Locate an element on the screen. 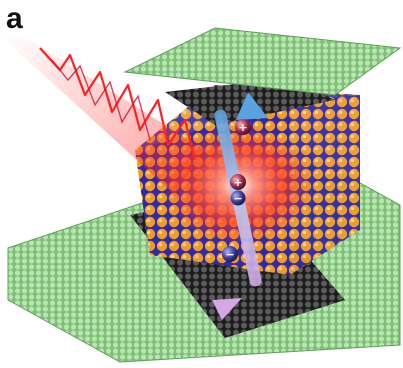 Image resolution: width=403 pixels, height=368 pixels. exciton-hole: + is located at coordinates (238, 182).